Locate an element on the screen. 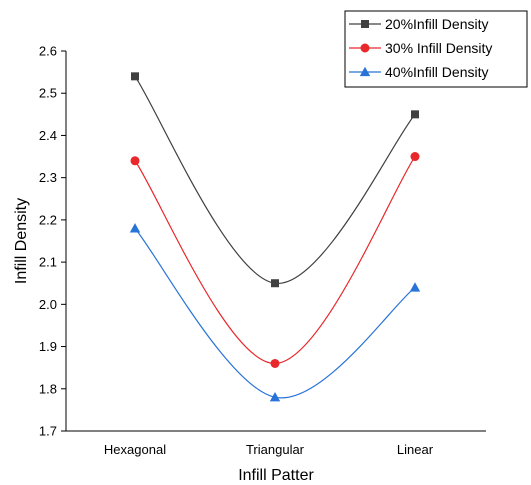  x-axis-title: Infill Patter is located at coordinates (276, 475).